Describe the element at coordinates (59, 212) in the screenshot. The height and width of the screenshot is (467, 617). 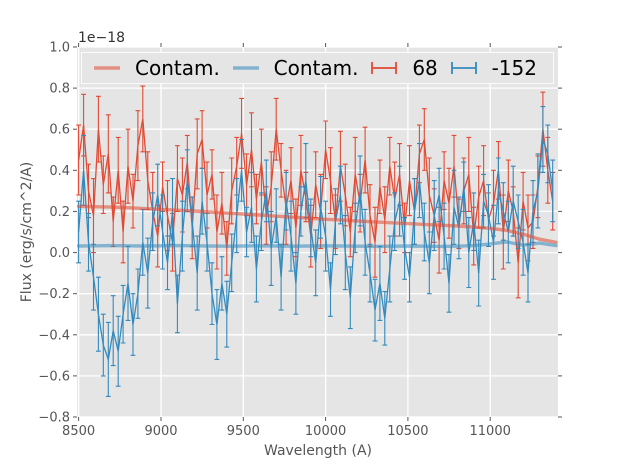
I see `y-tick-label: 0.2` at that location.